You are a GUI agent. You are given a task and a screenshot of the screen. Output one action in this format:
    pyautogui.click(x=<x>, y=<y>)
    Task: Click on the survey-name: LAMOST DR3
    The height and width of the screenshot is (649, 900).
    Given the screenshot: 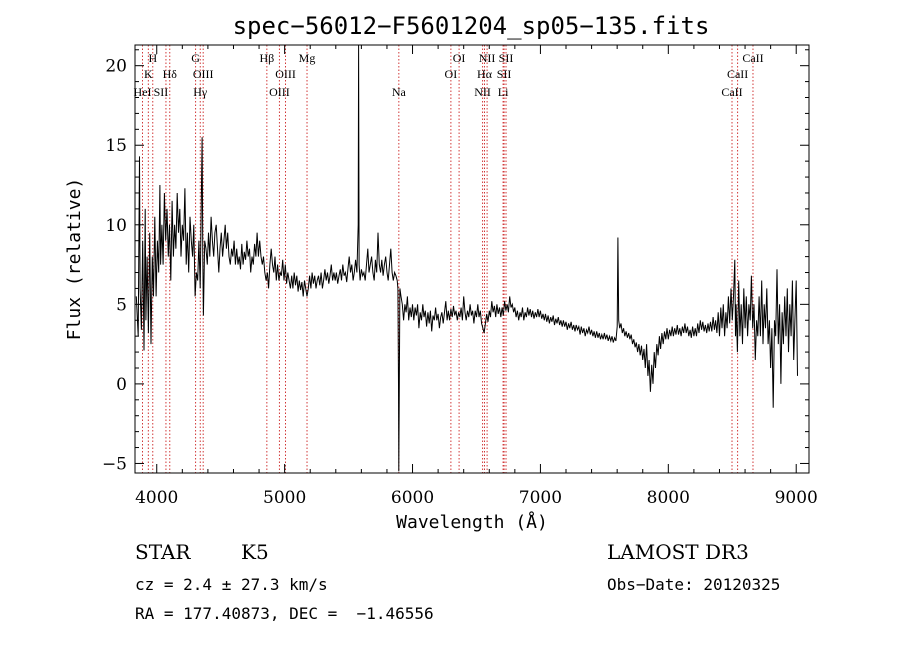 What is the action you would take?
    pyautogui.click(x=678, y=552)
    